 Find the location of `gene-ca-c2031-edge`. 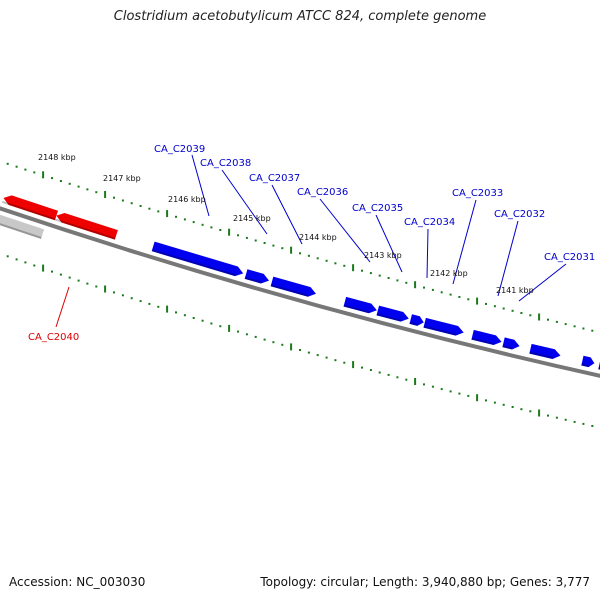

gene-ca-c2031-edge is located at coordinates (541, 355).